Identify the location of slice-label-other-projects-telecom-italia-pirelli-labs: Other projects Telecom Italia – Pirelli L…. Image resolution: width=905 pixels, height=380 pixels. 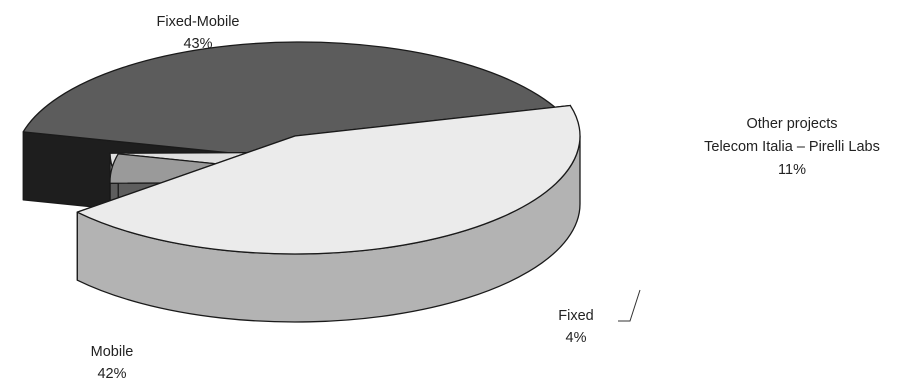
(792, 147).